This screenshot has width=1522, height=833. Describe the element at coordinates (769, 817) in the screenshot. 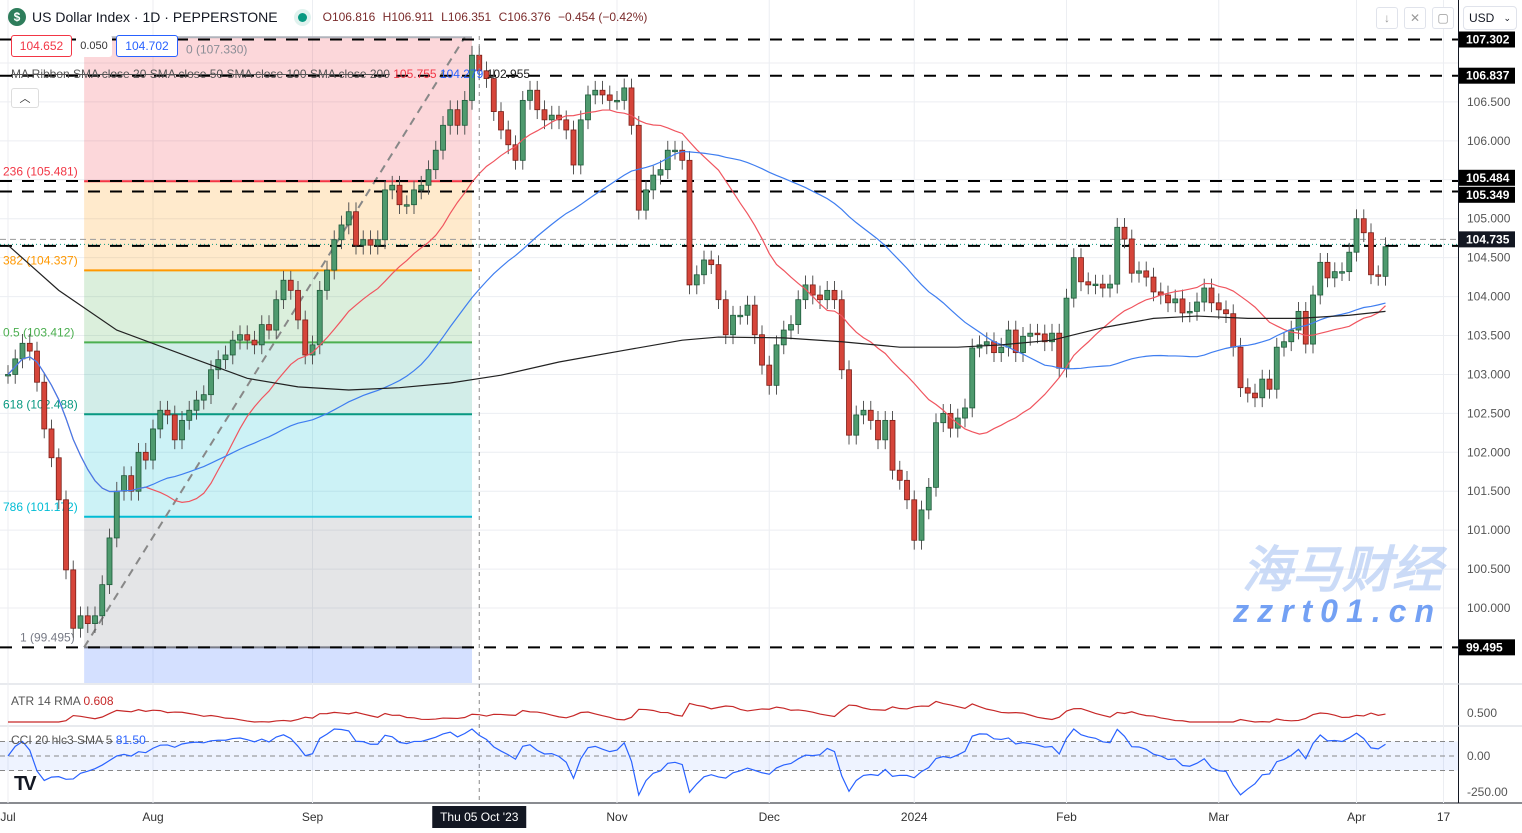

I see `x-tick-label: Dec` at that location.